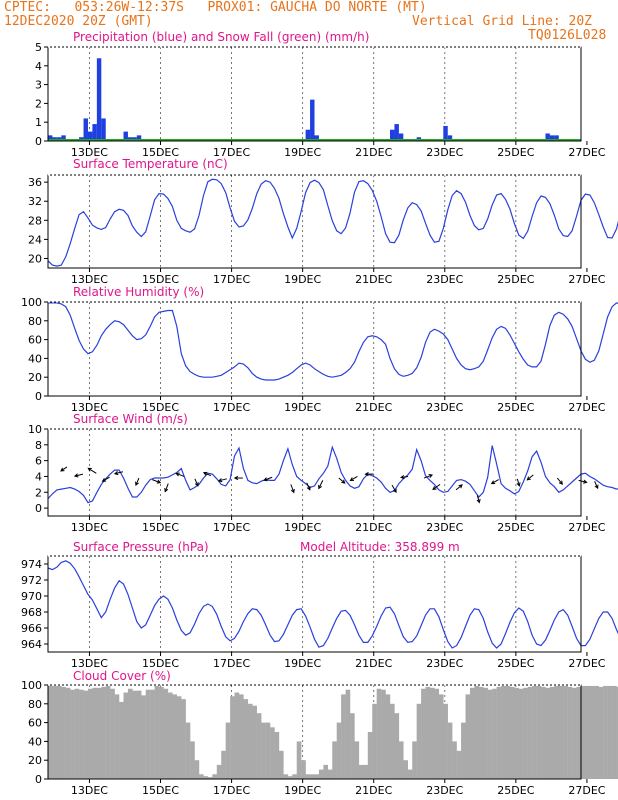 Image resolution: width=618 pixels, height=800 pixels. What do you see at coordinates (302, 152) in the screenshot?
I see `x-tick-label: 19DEC` at bounding box center [302, 152].